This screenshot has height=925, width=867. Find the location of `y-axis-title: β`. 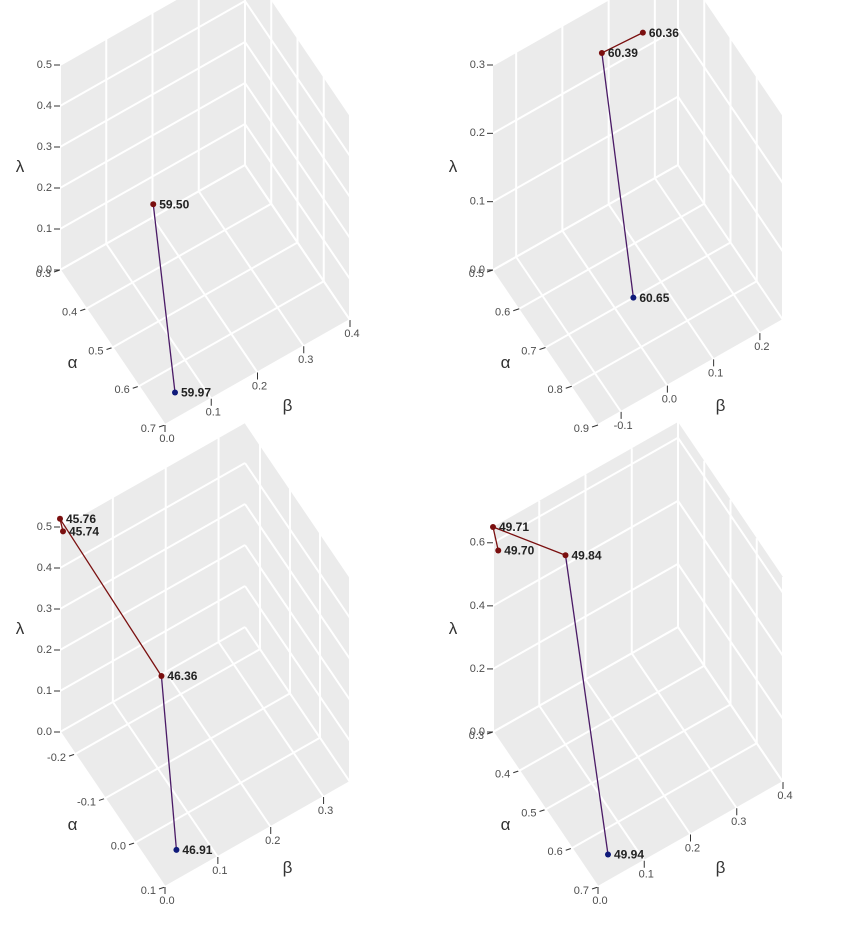

y-axis-title: β is located at coordinates (721, 405).